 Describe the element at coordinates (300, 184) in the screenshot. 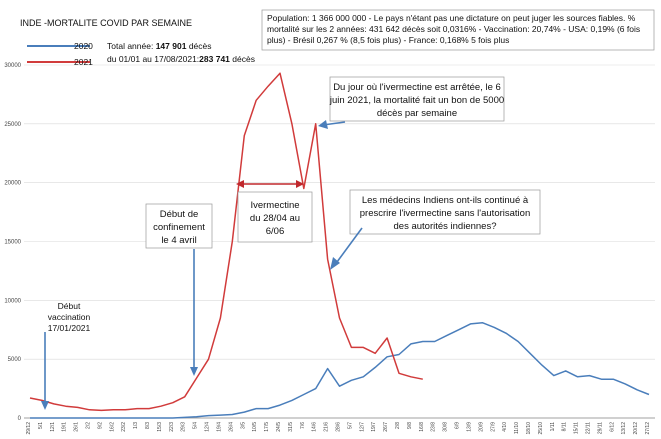

I see `arrow-ivermectine-right-head` at that location.